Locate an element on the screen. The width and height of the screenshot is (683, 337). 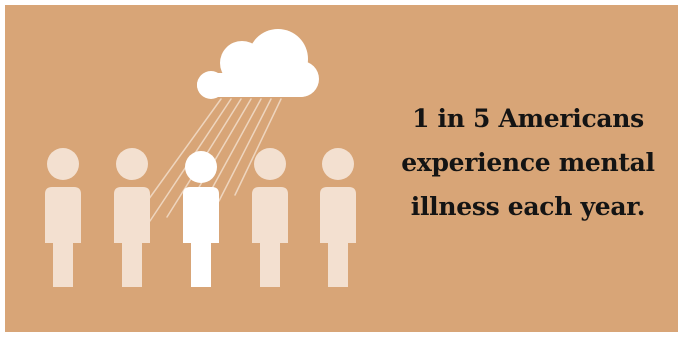
statistic-line-1: 1 in 5 Americans is located at coordinates (528, 118).